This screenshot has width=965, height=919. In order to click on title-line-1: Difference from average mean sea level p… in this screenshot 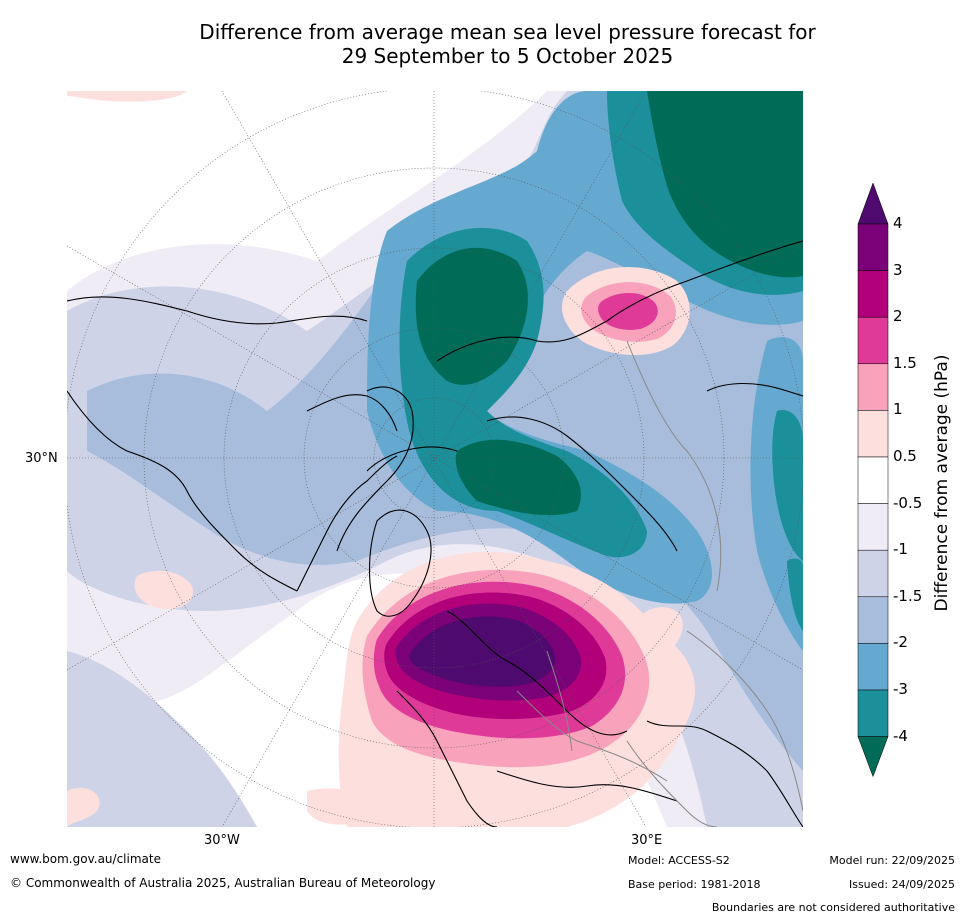, I will do `click(507, 32)`.